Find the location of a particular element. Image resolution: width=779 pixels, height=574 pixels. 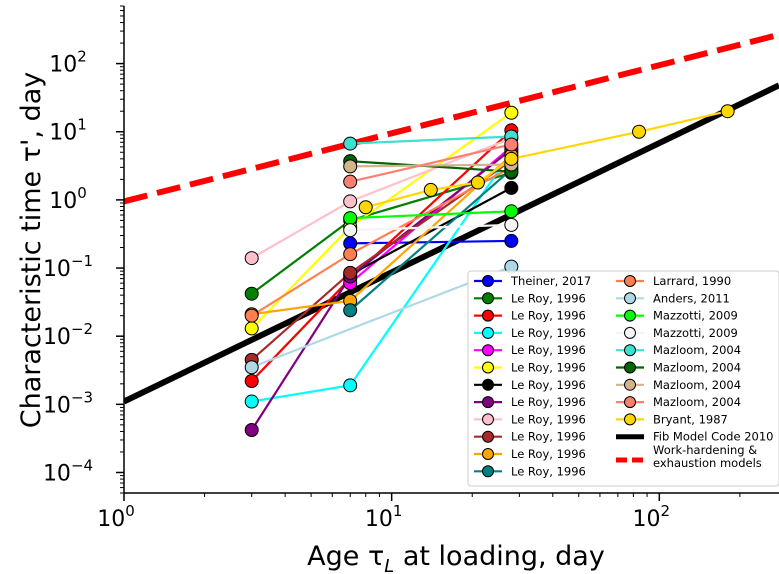

legend-label: Bryant, 1987 is located at coordinates (690, 419).